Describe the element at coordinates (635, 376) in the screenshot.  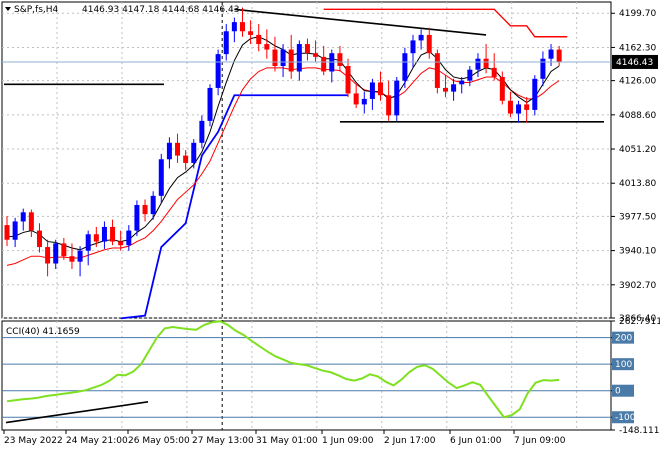
I see `cci-axis: 262.7911 200 100 0 -100 -148.1112` at that location.